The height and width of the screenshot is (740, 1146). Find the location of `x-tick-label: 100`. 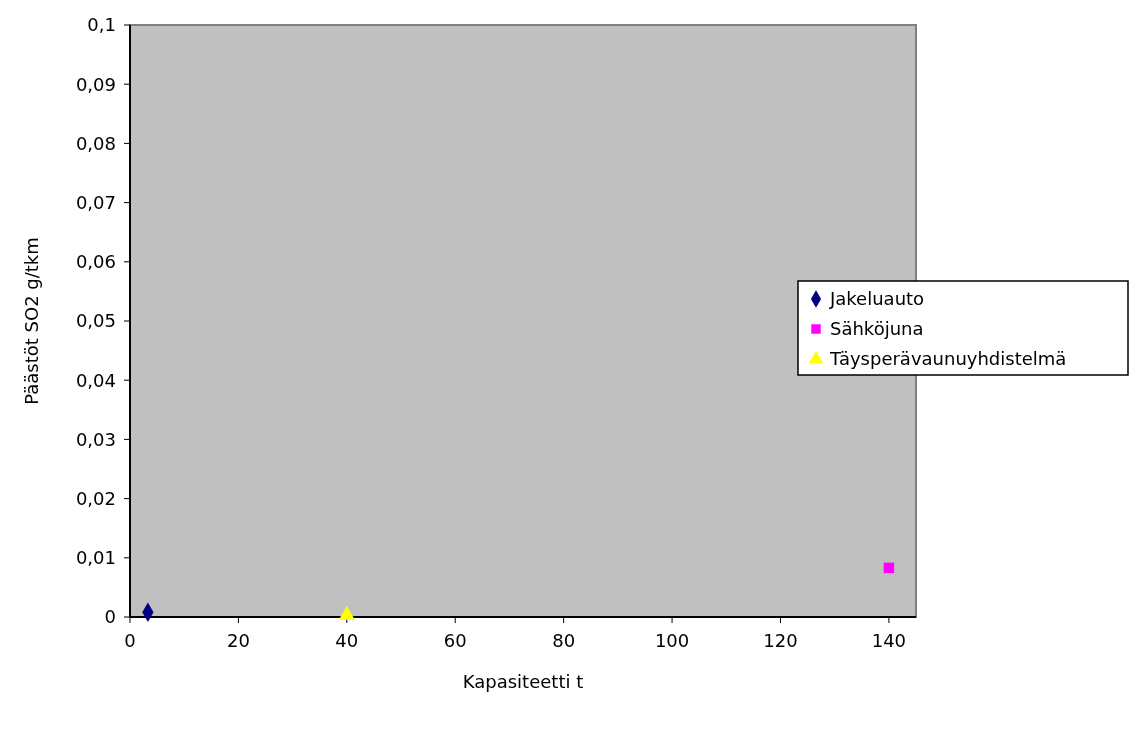

x-tick-label: 100 is located at coordinates (672, 640).